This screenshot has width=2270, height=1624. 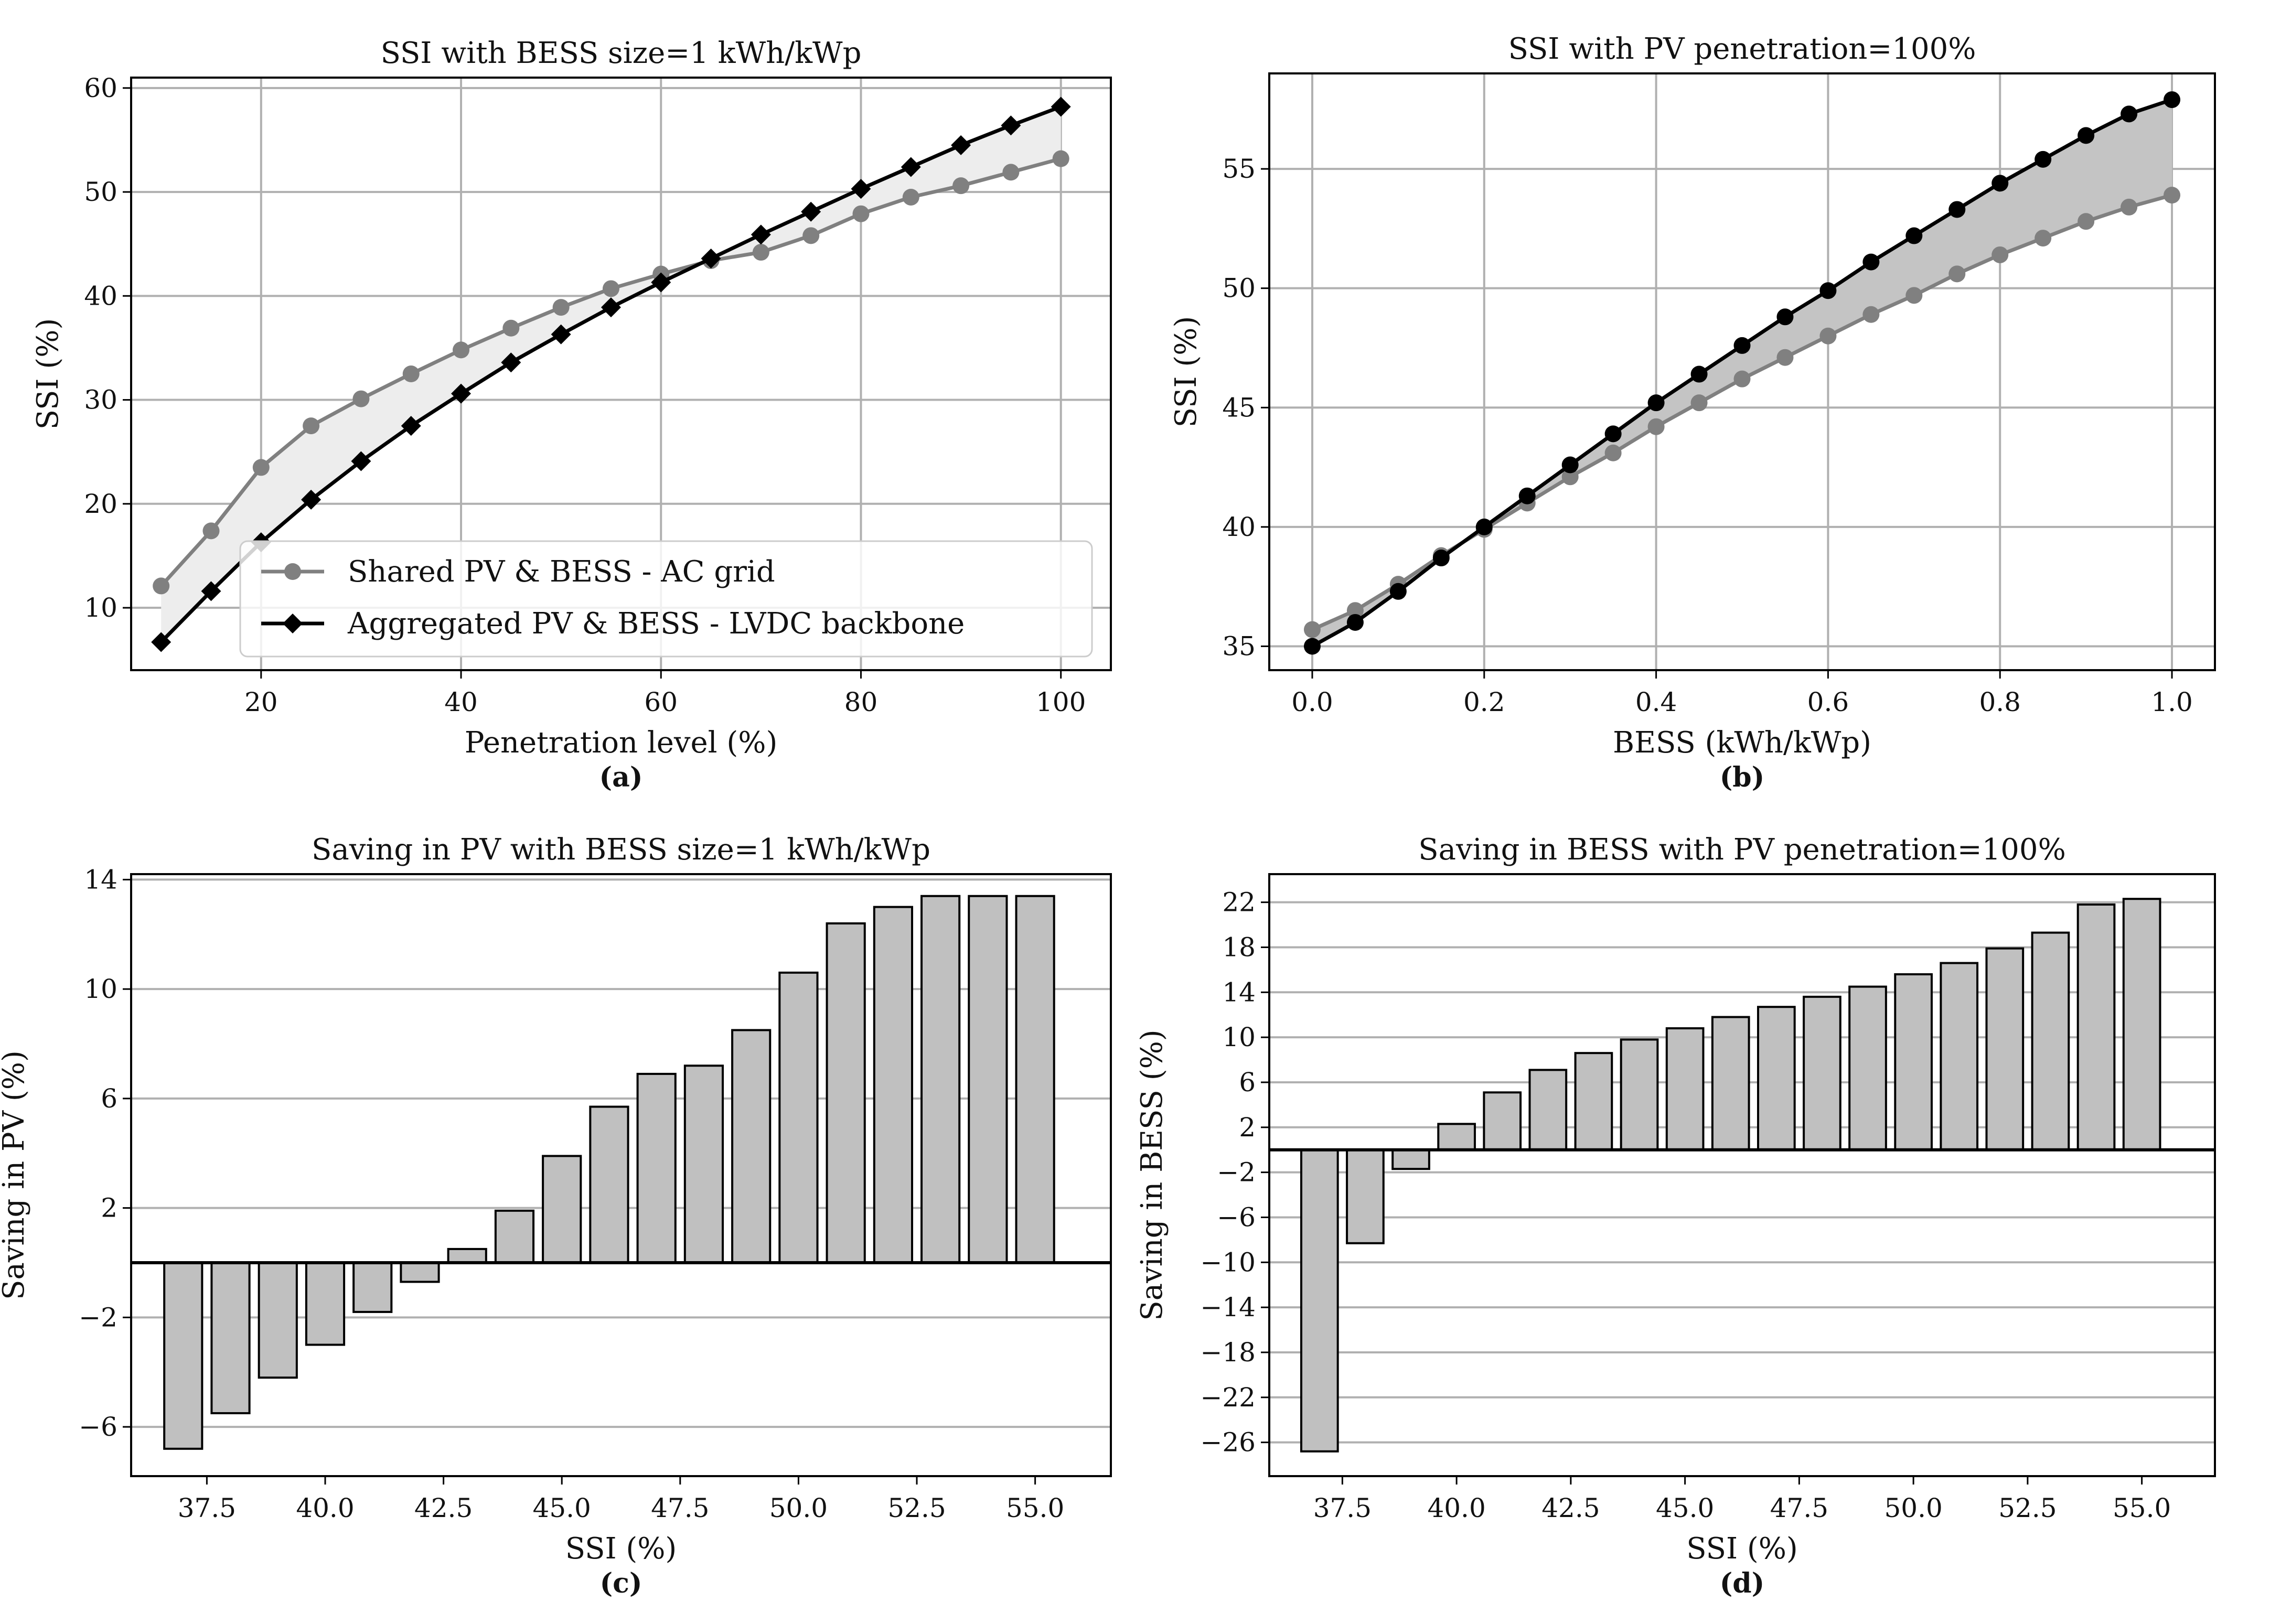 What do you see at coordinates (1248, 1127) in the screenshot?
I see `y-tick-label: 2` at bounding box center [1248, 1127].